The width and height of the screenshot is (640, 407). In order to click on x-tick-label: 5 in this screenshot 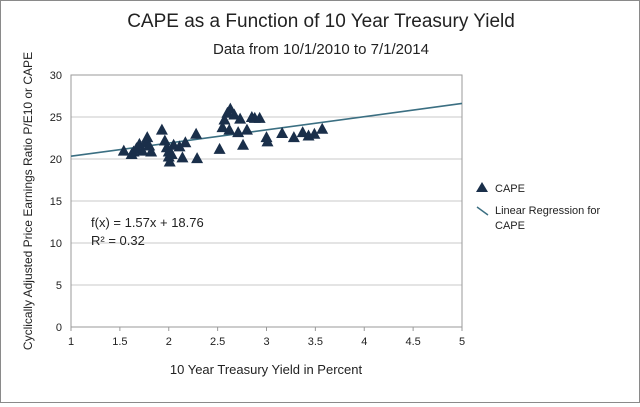, I will do `click(462, 342)`.